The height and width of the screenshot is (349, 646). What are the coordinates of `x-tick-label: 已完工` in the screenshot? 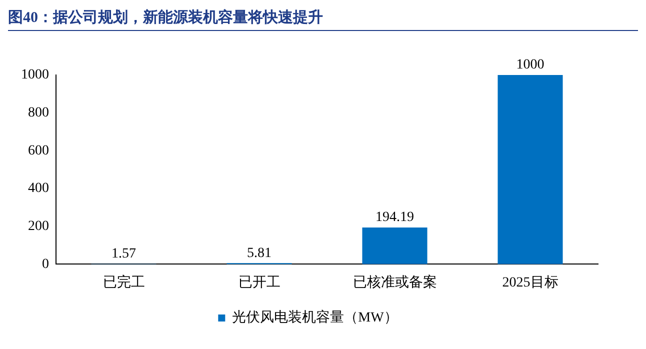 It's located at (123, 282).